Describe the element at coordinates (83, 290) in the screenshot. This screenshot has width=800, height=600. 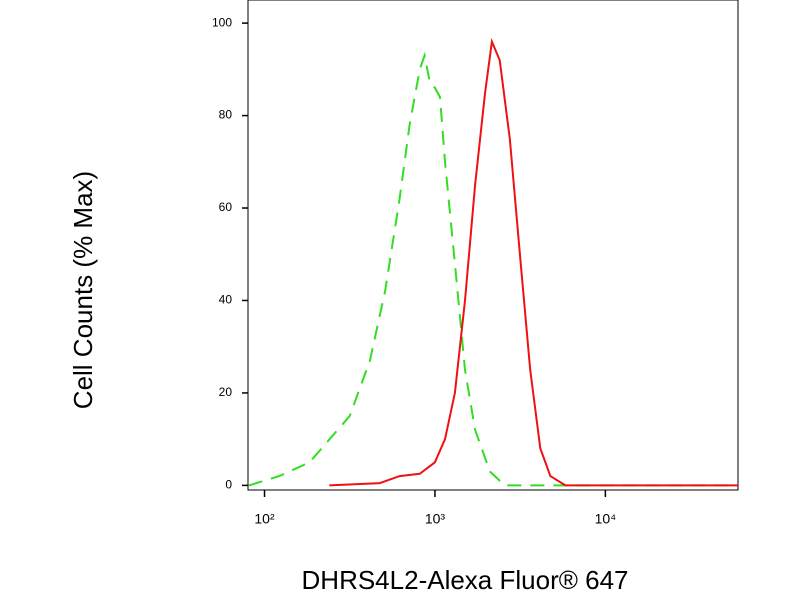
I see `y-axis-title: Cell Counts (% Max)` at that location.